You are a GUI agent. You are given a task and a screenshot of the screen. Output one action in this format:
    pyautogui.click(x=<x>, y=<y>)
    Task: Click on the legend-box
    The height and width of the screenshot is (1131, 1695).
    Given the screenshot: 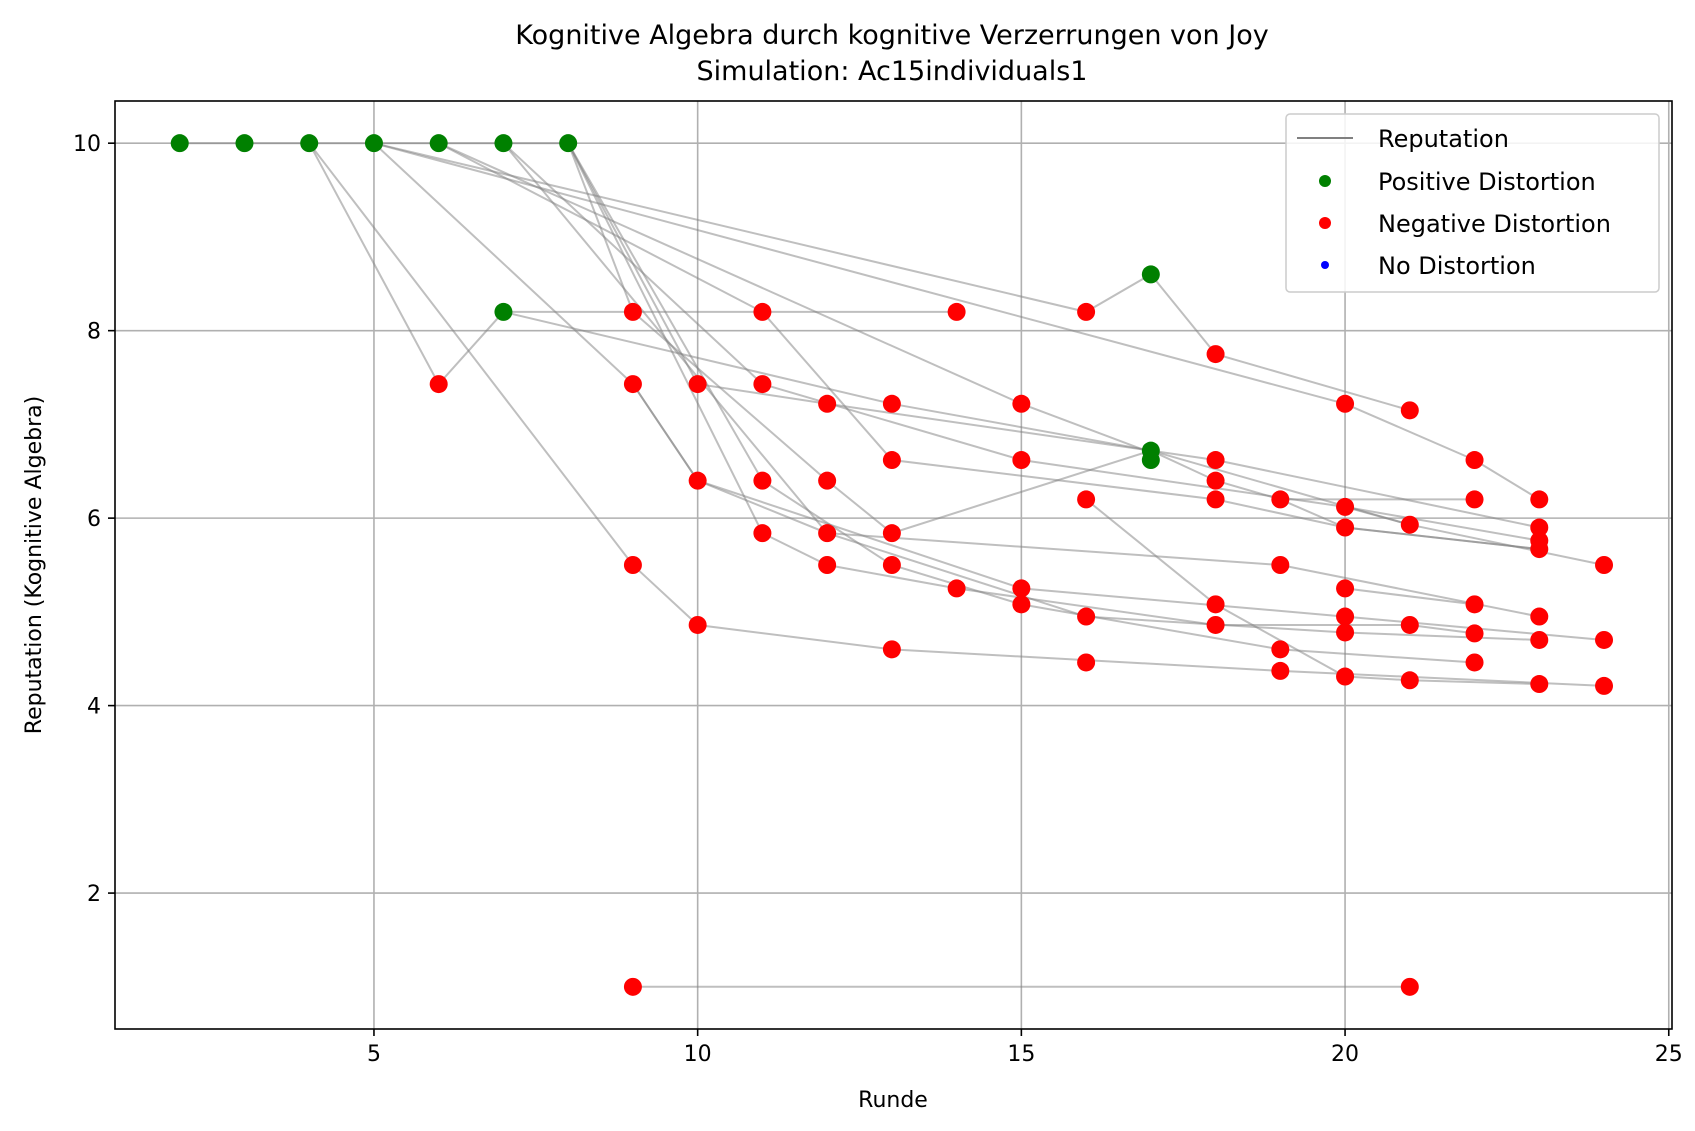 What is the action you would take?
    pyautogui.click(x=1472, y=203)
    